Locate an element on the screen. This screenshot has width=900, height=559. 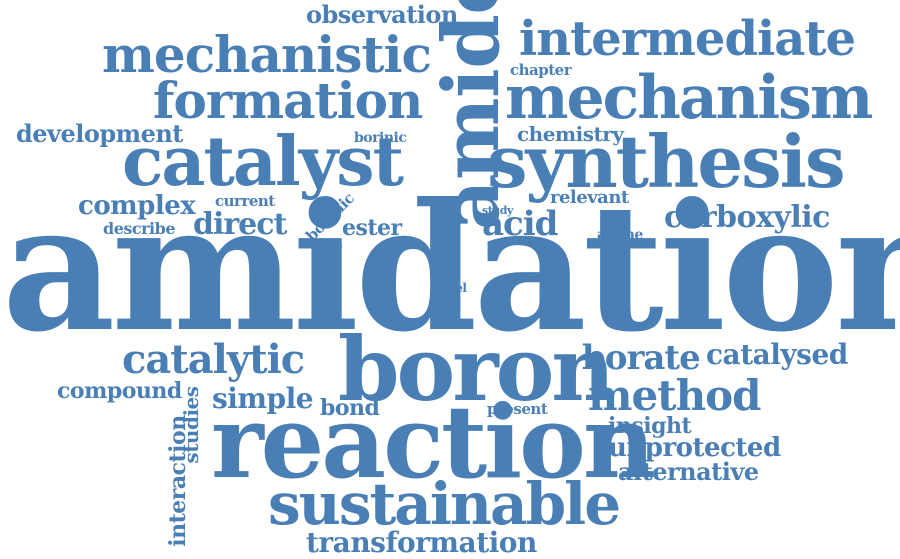
word-observation: observation is located at coordinates (382, 15).